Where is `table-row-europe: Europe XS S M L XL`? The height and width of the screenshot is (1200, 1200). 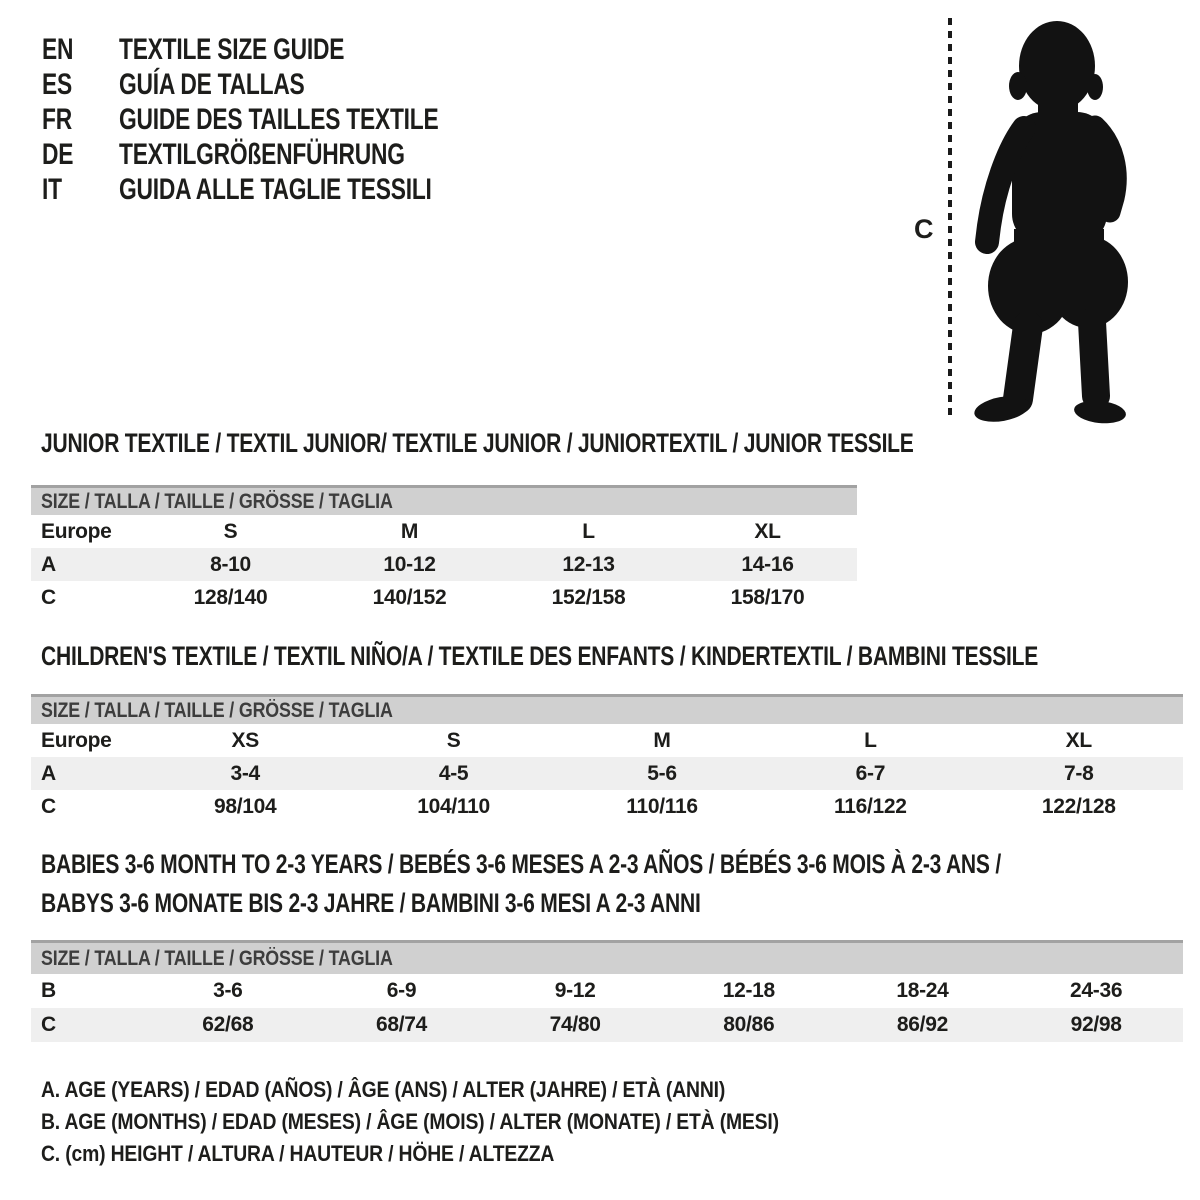 table-row-europe: Europe XS S M L XL is located at coordinates (607, 740).